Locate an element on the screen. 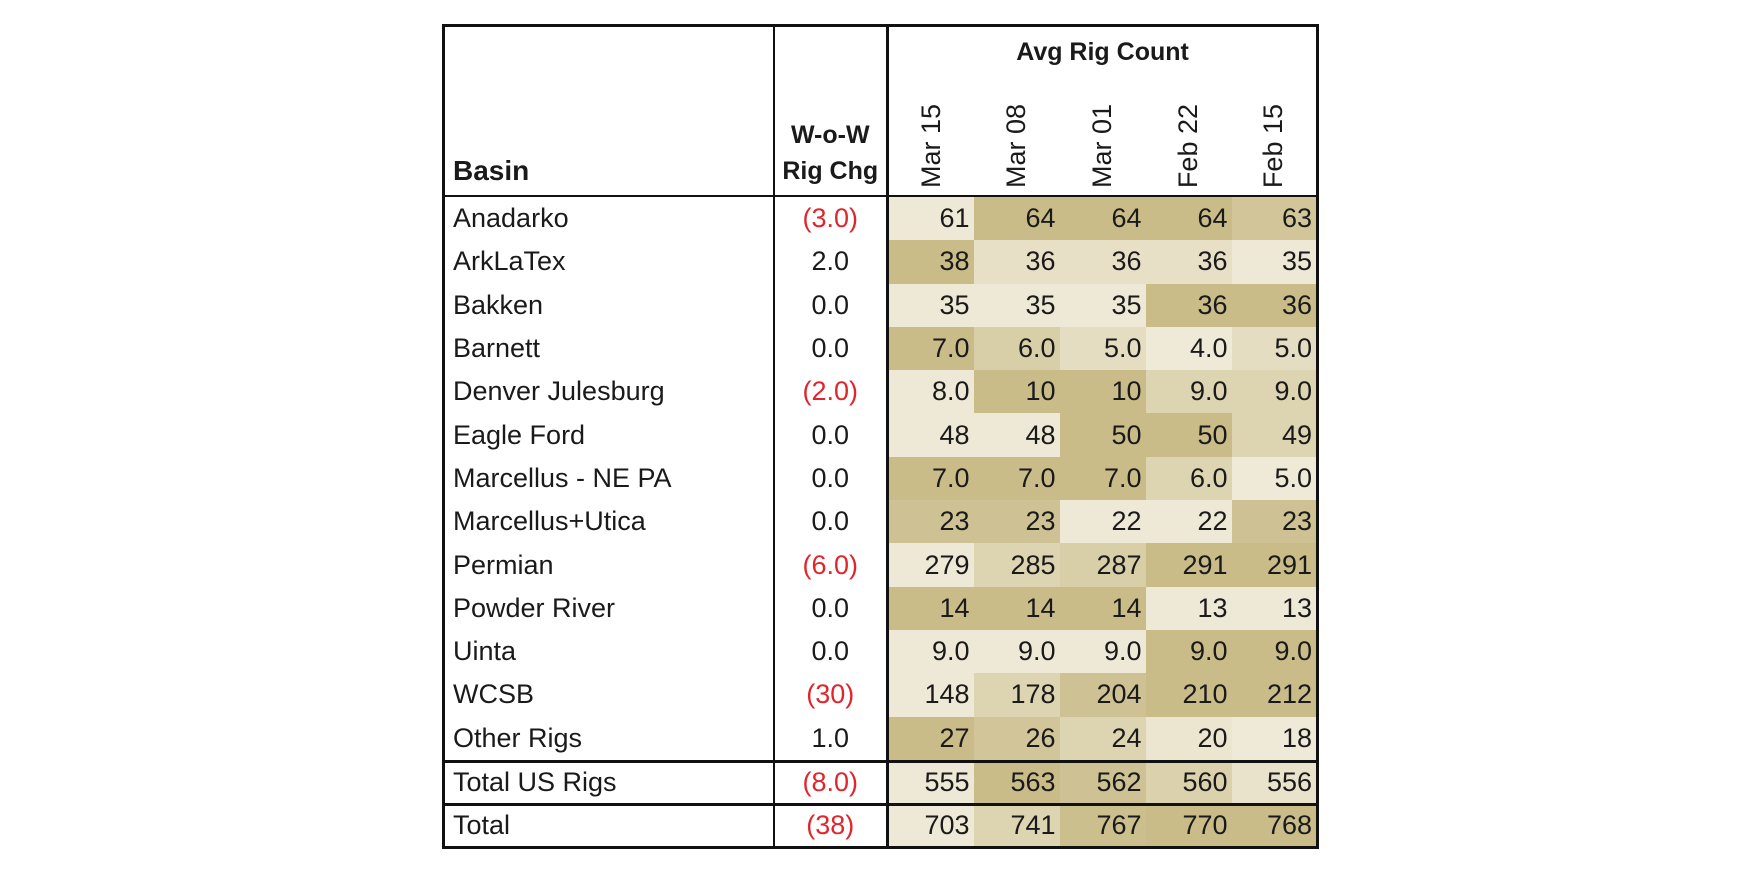 The width and height of the screenshot is (1750, 875). basin-header: Basin is located at coordinates (608, 110).